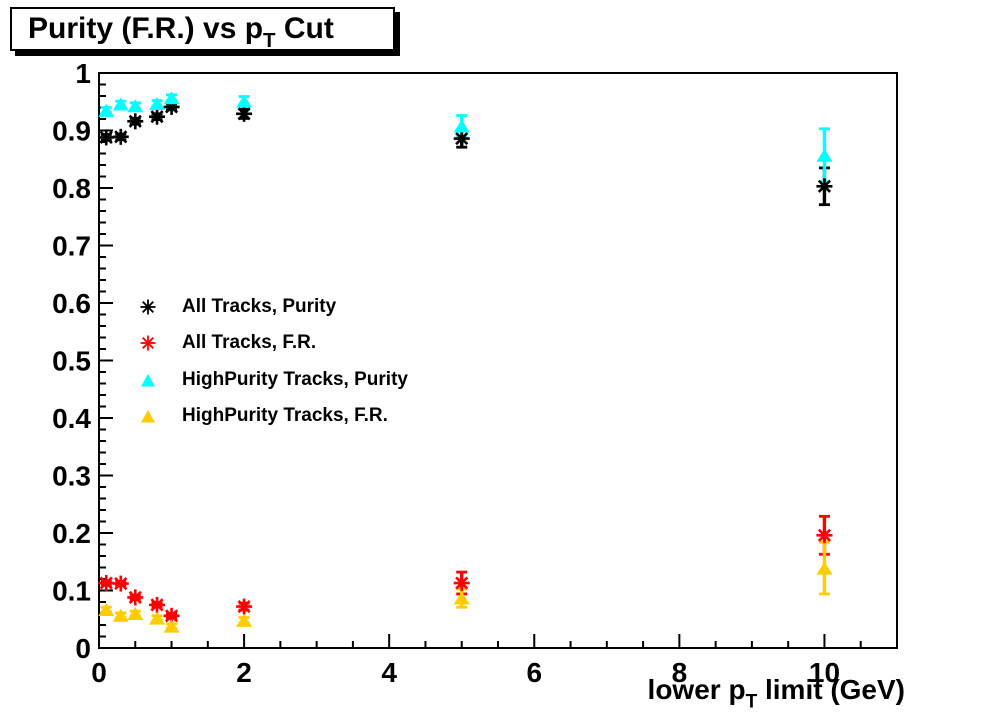  I want to click on legend-item-all-tracks-fr: All Tracks, F.R., so click(223, 343).